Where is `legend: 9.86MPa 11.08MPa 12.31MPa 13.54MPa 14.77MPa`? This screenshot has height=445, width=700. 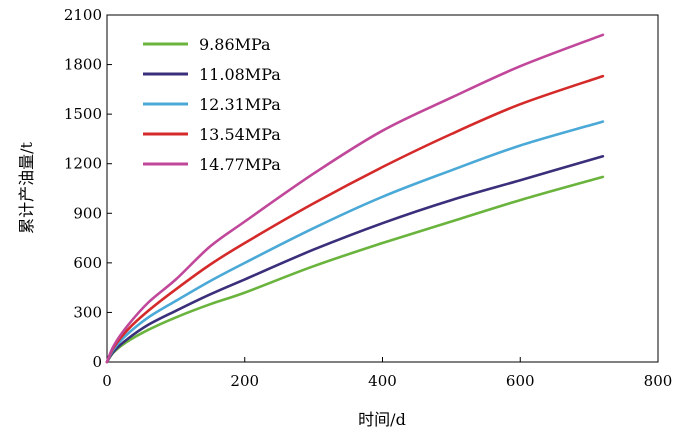 legend: 9.86MPa 11.08MPa 12.31MPa 13.54MPa 14.77MPa is located at coordinates (212, 104).